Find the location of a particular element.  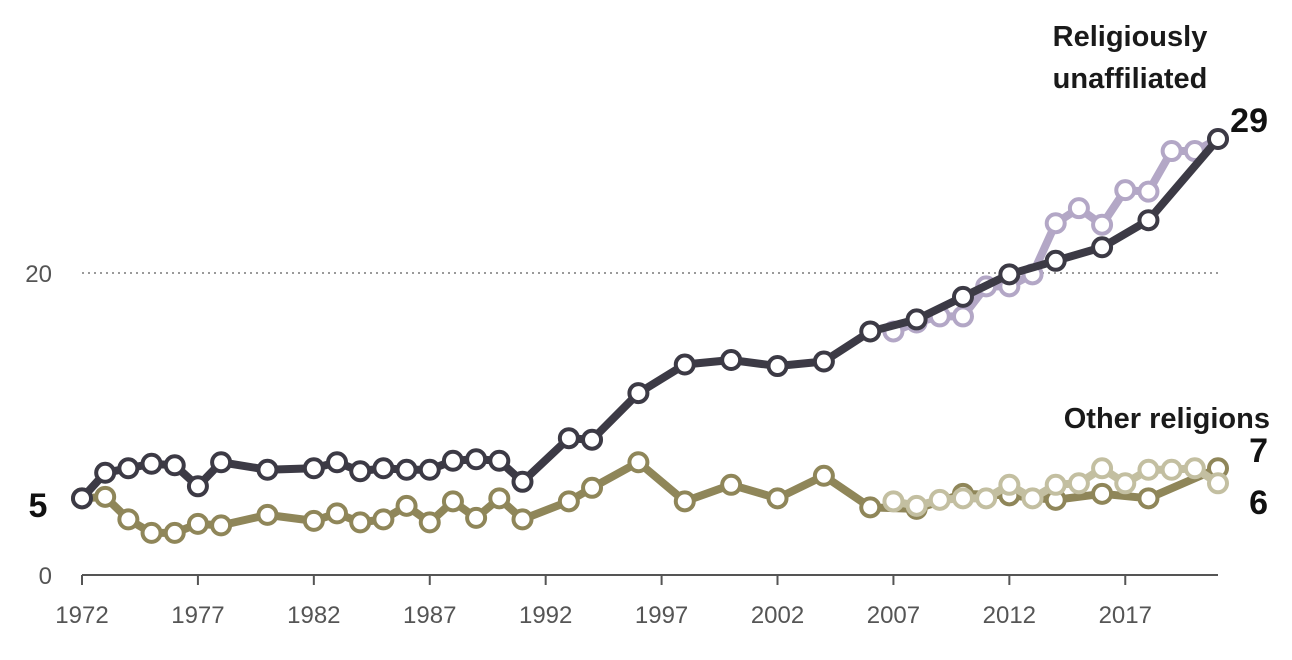

point-unaffiliated-1976 is located at coordinates (174, 465).